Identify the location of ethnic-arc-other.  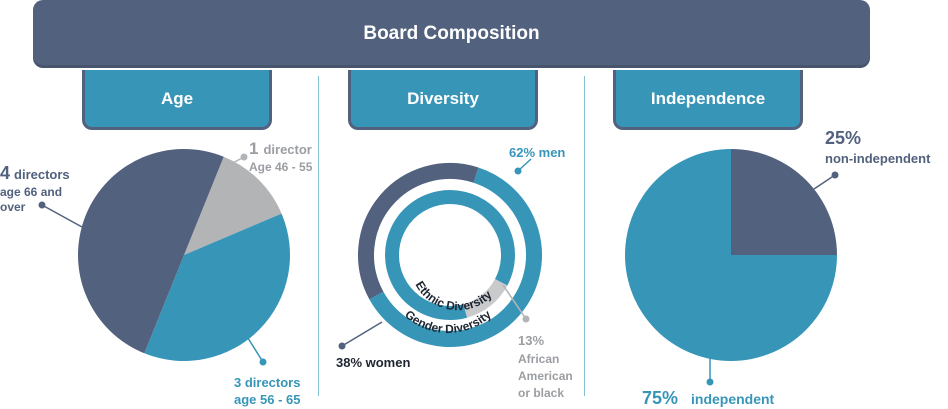
(450, 255).